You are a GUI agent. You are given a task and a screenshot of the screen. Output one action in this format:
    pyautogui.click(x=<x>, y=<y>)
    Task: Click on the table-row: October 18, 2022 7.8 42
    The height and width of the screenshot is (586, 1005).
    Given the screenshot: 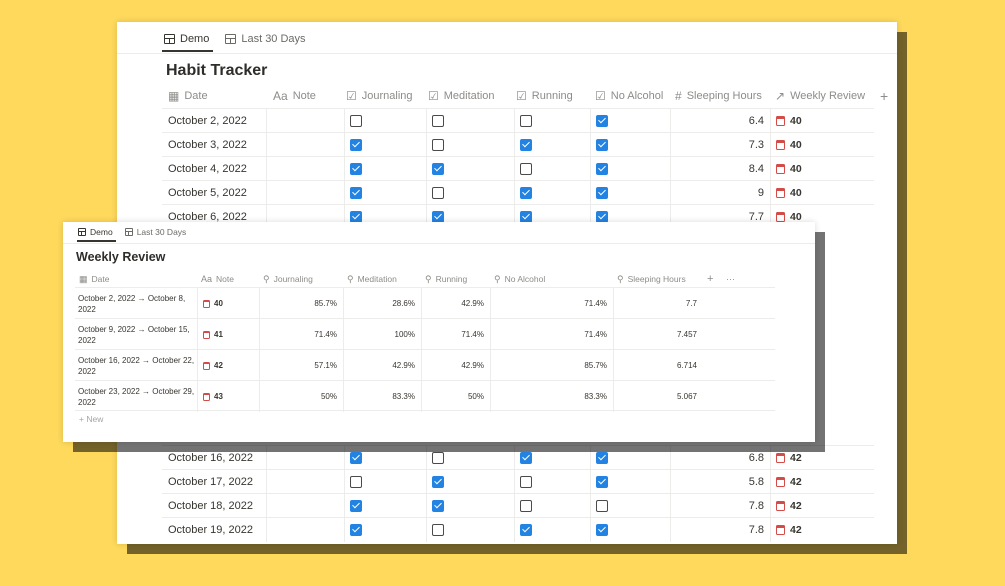 What is the action you would take?
    pyautogui.click(x=518, y=505)
    